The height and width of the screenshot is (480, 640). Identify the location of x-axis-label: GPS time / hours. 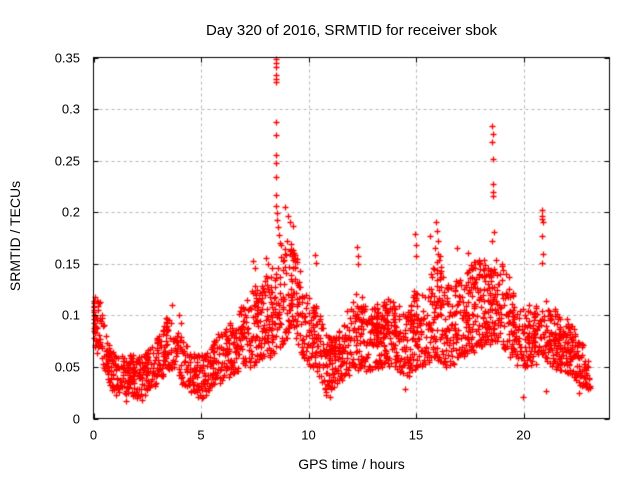
(351, 464).